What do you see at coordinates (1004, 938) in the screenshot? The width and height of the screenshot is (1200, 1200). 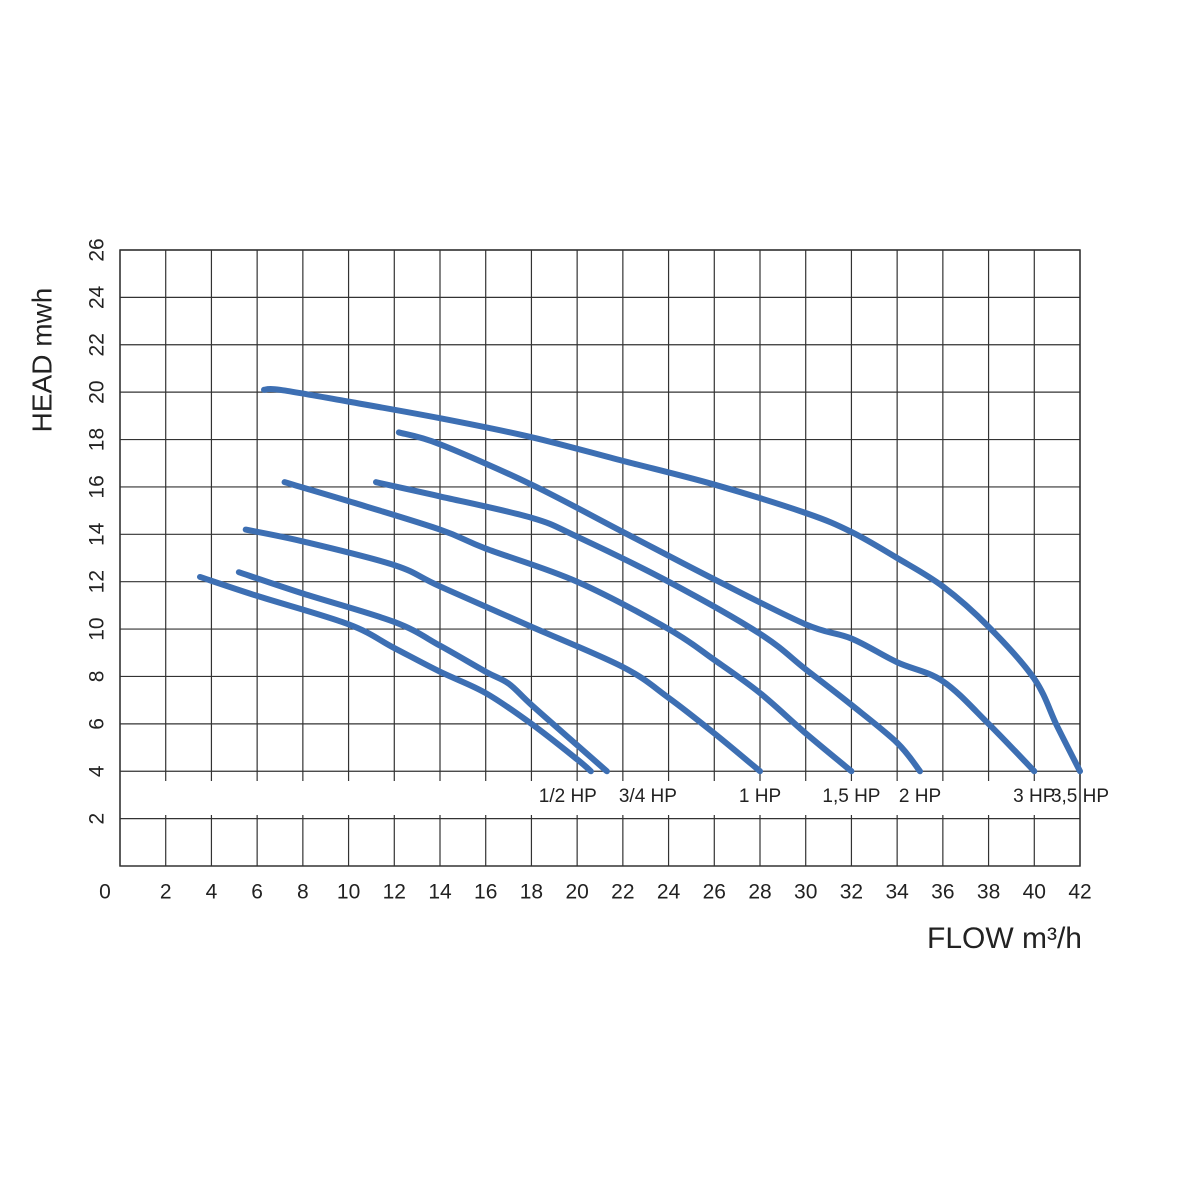 I see `x-axis-title: FLOW m³/h` at bounding box center [1004, 938].